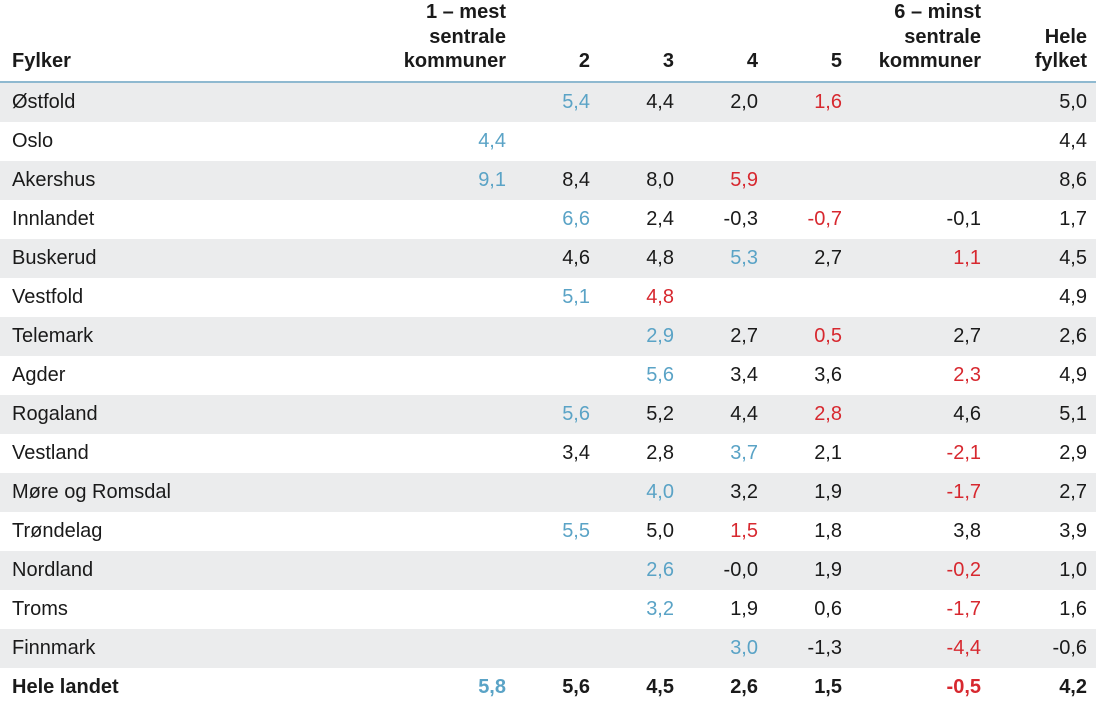  Describe the element at coordinates (828, 374) in the screenshot. I see `cell-c5: 3,6` at that location.